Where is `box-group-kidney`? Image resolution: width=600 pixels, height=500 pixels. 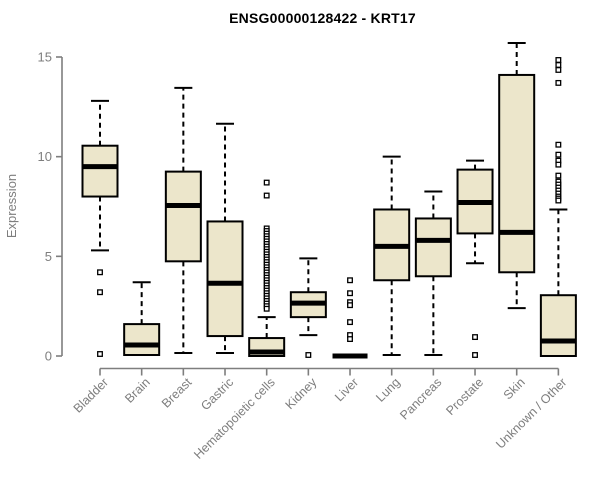
box-group-kidney is located at coordinates (308, 307).